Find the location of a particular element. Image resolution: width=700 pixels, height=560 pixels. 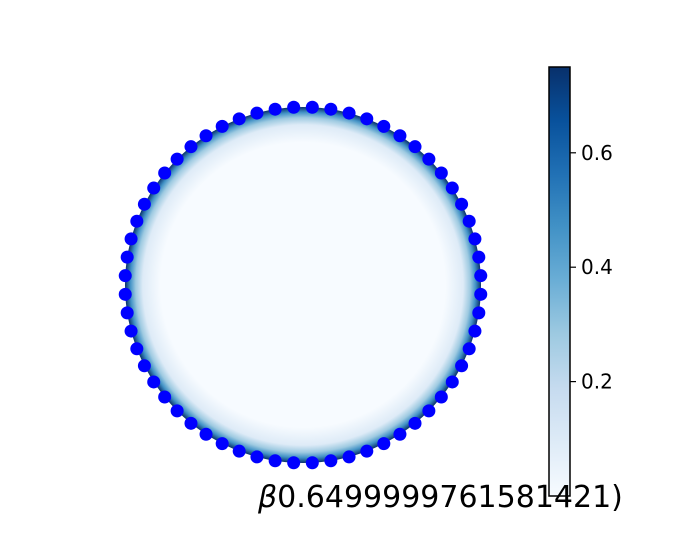

caption-text: β0.6499999761581421) is located at coordinates (440, 497).